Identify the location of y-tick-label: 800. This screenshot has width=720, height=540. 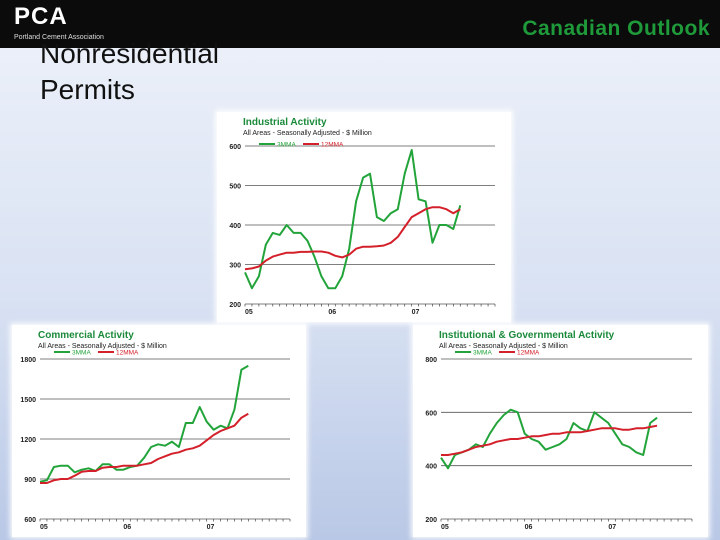
(431, 360).